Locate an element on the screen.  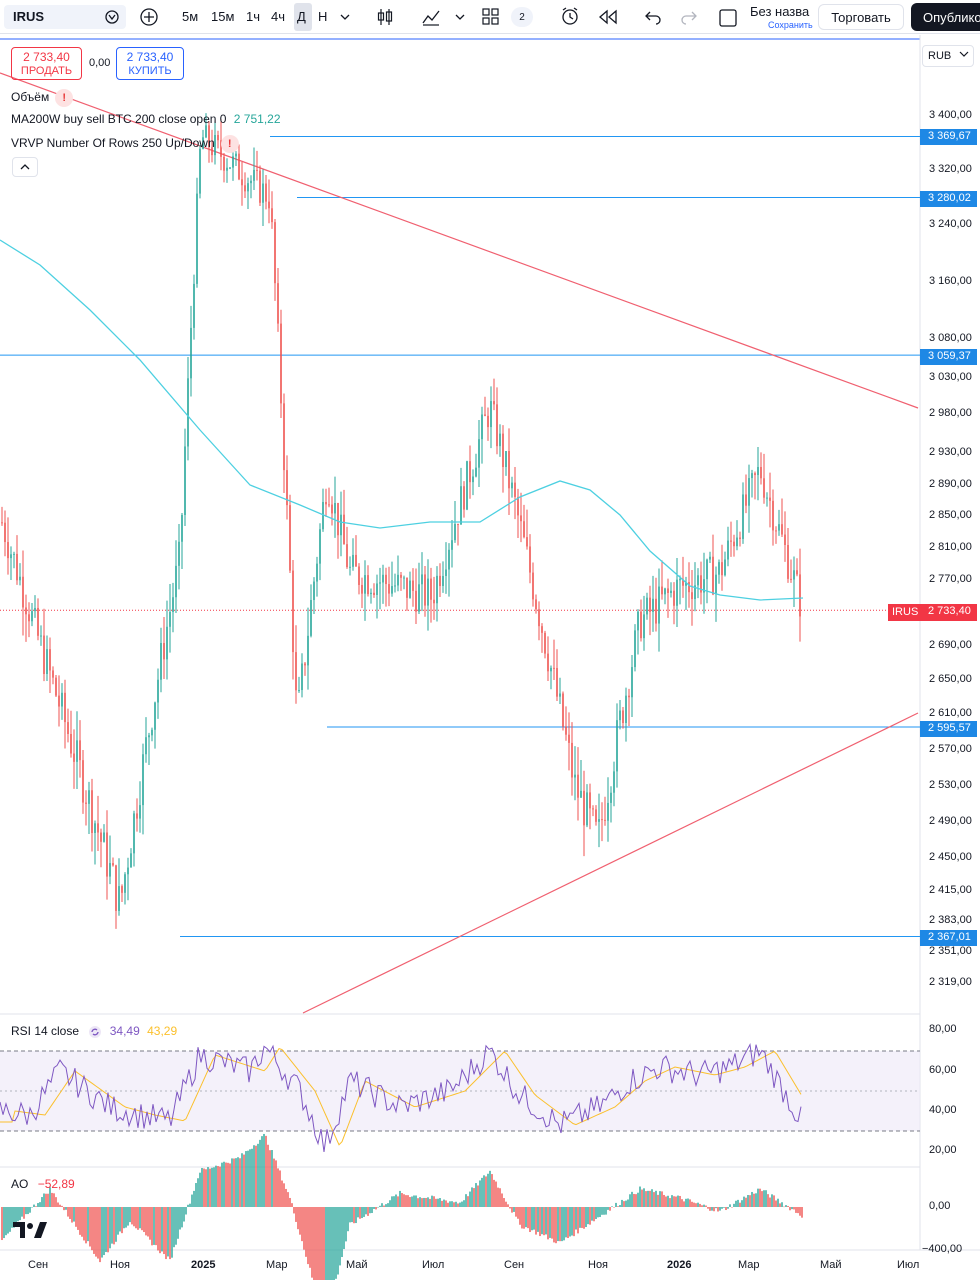
replay-icon is located at coordinates (608, 17).